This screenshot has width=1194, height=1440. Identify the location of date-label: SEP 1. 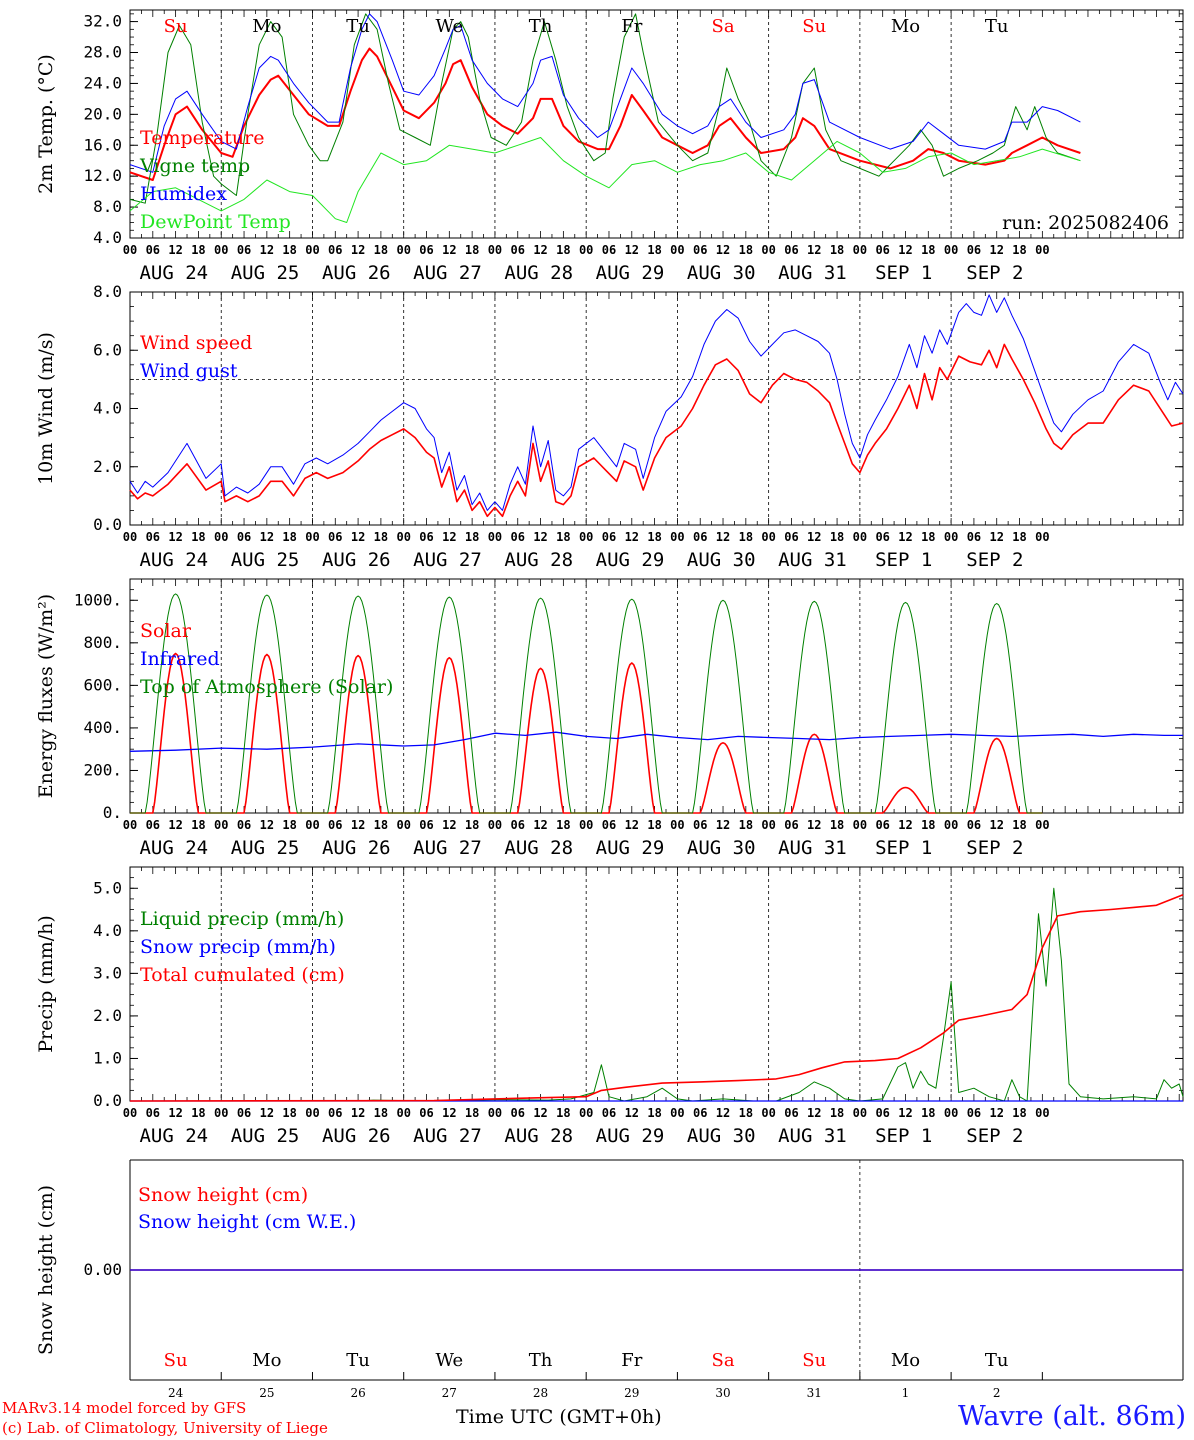
(903, 560).